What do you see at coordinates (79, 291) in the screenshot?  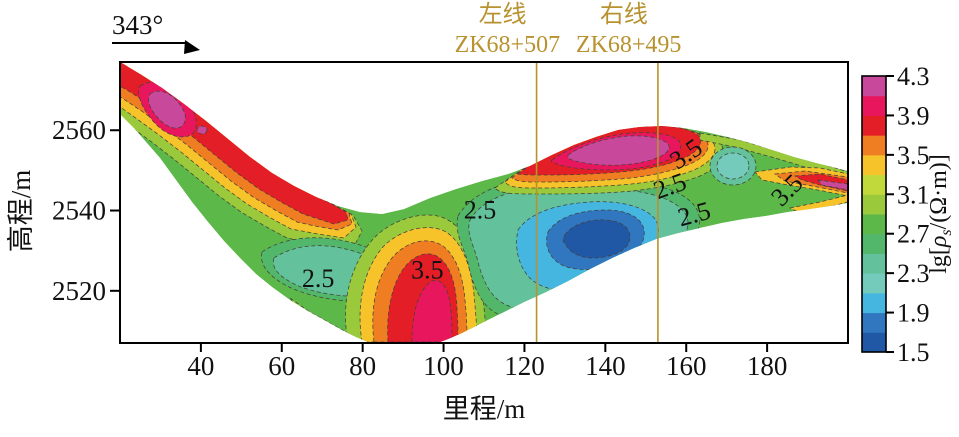 I see `y-tick-label: 2520` at bounding box center [79, 291].